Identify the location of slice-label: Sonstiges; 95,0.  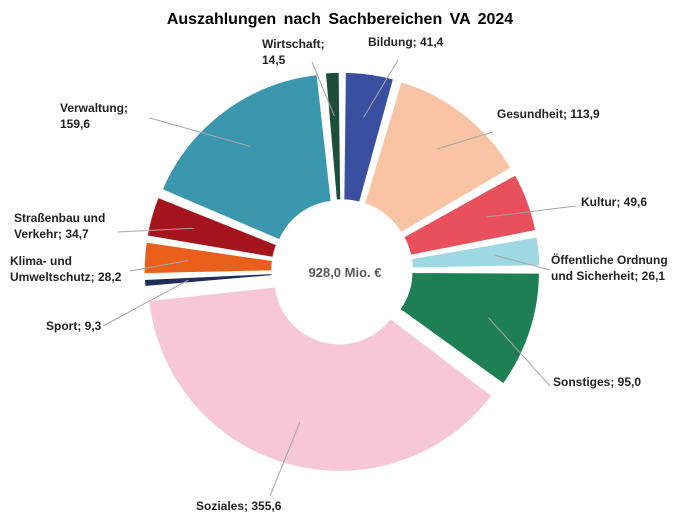
(597, 382).